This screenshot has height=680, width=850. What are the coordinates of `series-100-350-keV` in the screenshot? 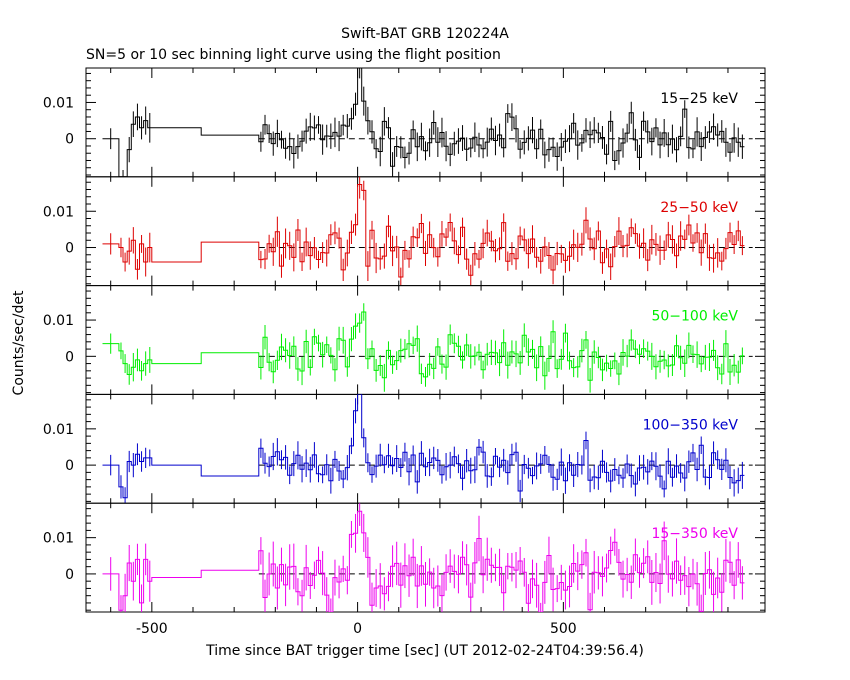 It's located at (423, 449).